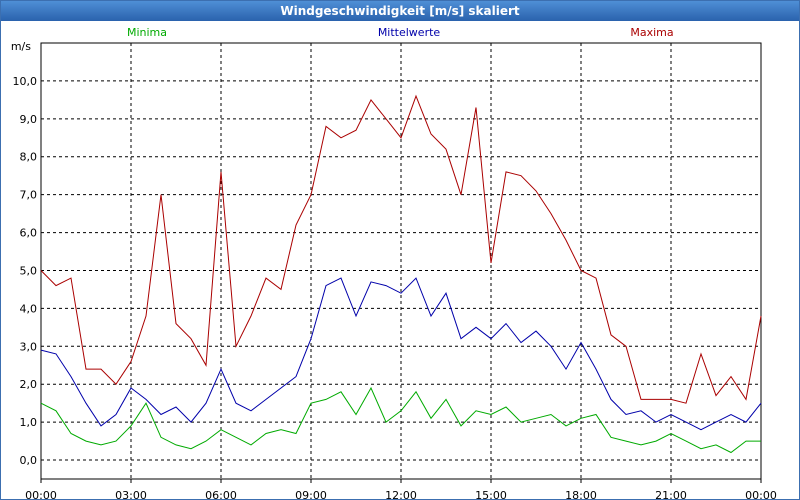 The height and width of the screenshot is (500, 800). Describe the element at coordinates (29, 157) in the screenshot. I see `y-tick-label: 8,0` at that location.